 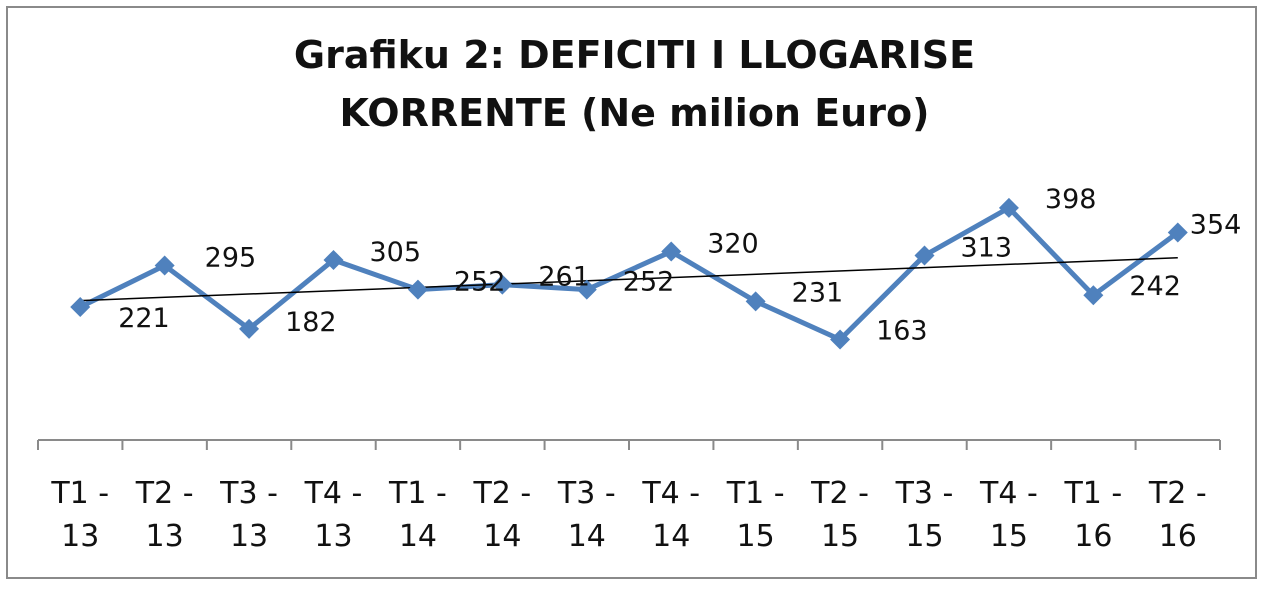 I want to click on data-label: 295, so click(x=231, y=258).